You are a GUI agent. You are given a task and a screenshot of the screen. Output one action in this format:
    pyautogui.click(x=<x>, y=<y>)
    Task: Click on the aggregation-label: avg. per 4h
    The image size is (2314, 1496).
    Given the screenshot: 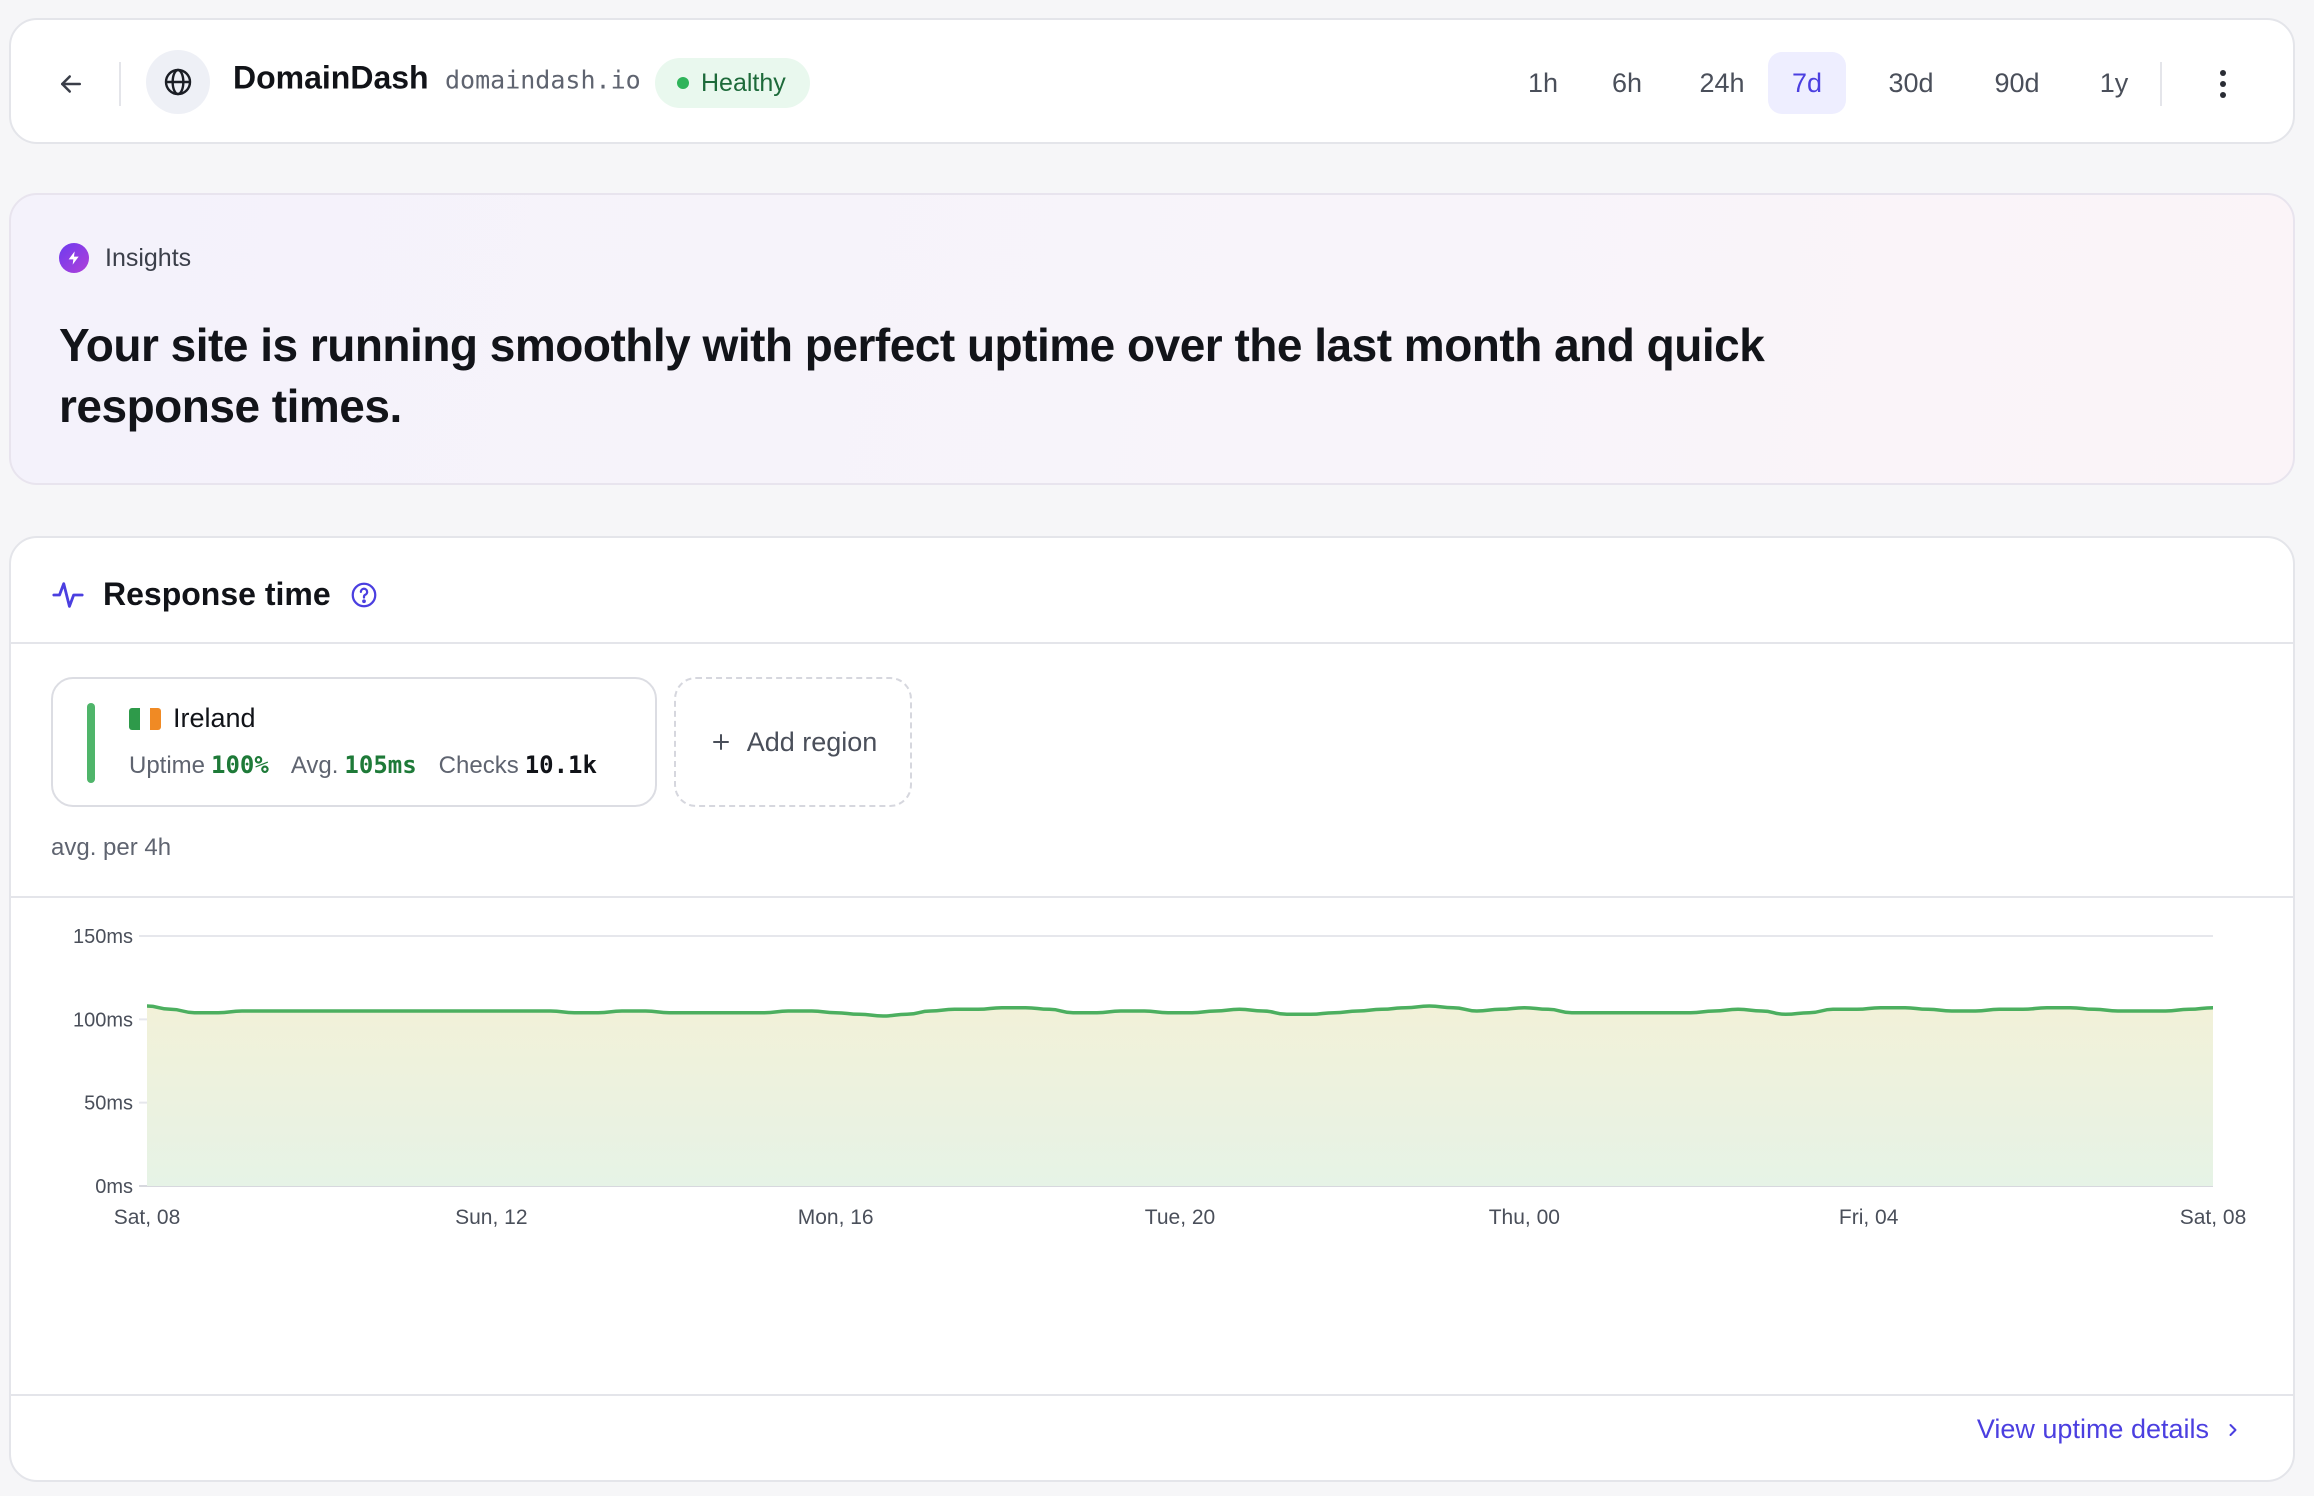 What is the action you would take?
    pyautogui.click(x=111, y=847)
    